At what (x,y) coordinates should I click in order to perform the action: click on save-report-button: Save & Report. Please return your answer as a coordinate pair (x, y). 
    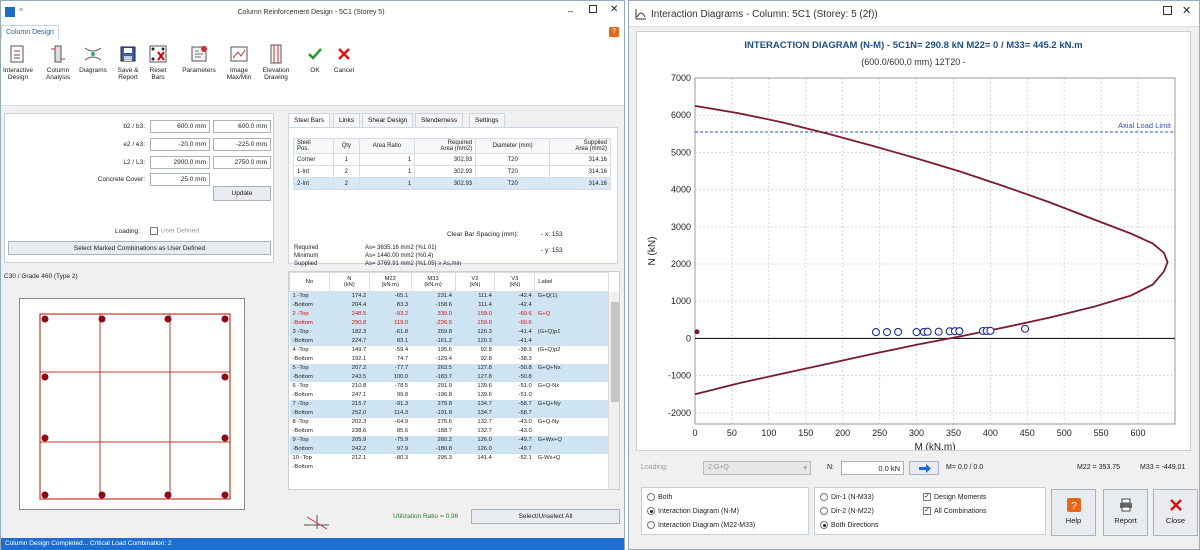
    Looking at the image, I should click on (128, 71).